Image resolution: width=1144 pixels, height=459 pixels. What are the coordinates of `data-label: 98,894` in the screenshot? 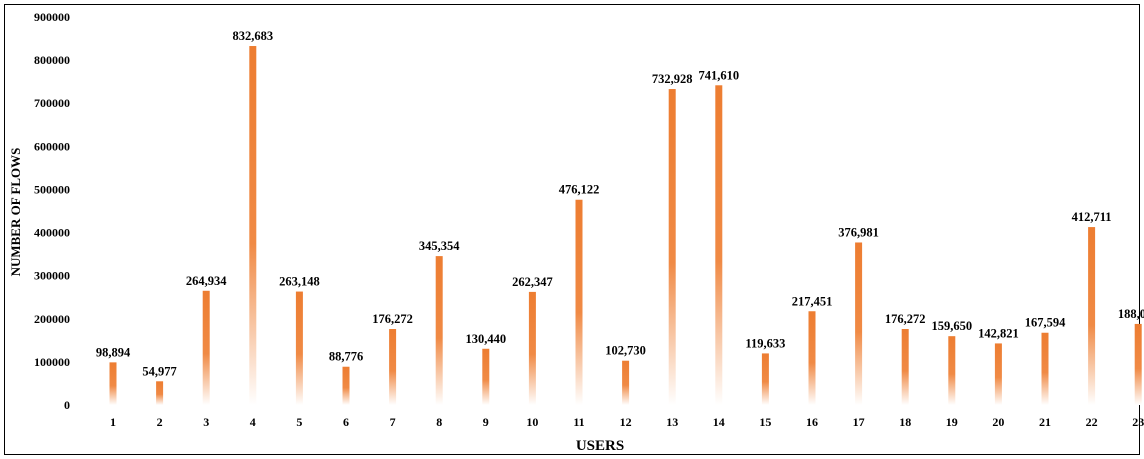 It's located at (113, 352).